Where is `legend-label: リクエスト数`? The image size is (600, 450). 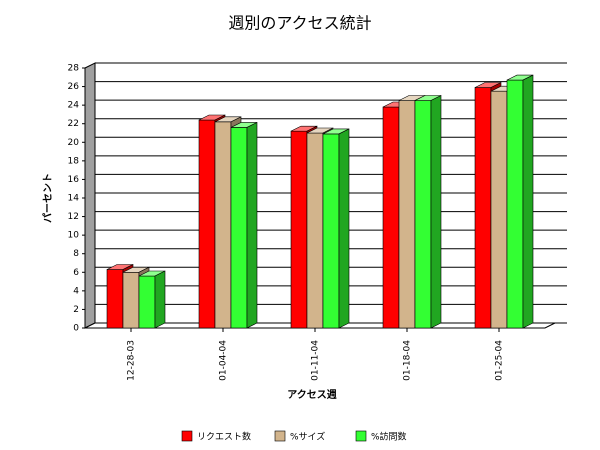 legend-label: リクエスト数 is located at coordinates (224, 437).